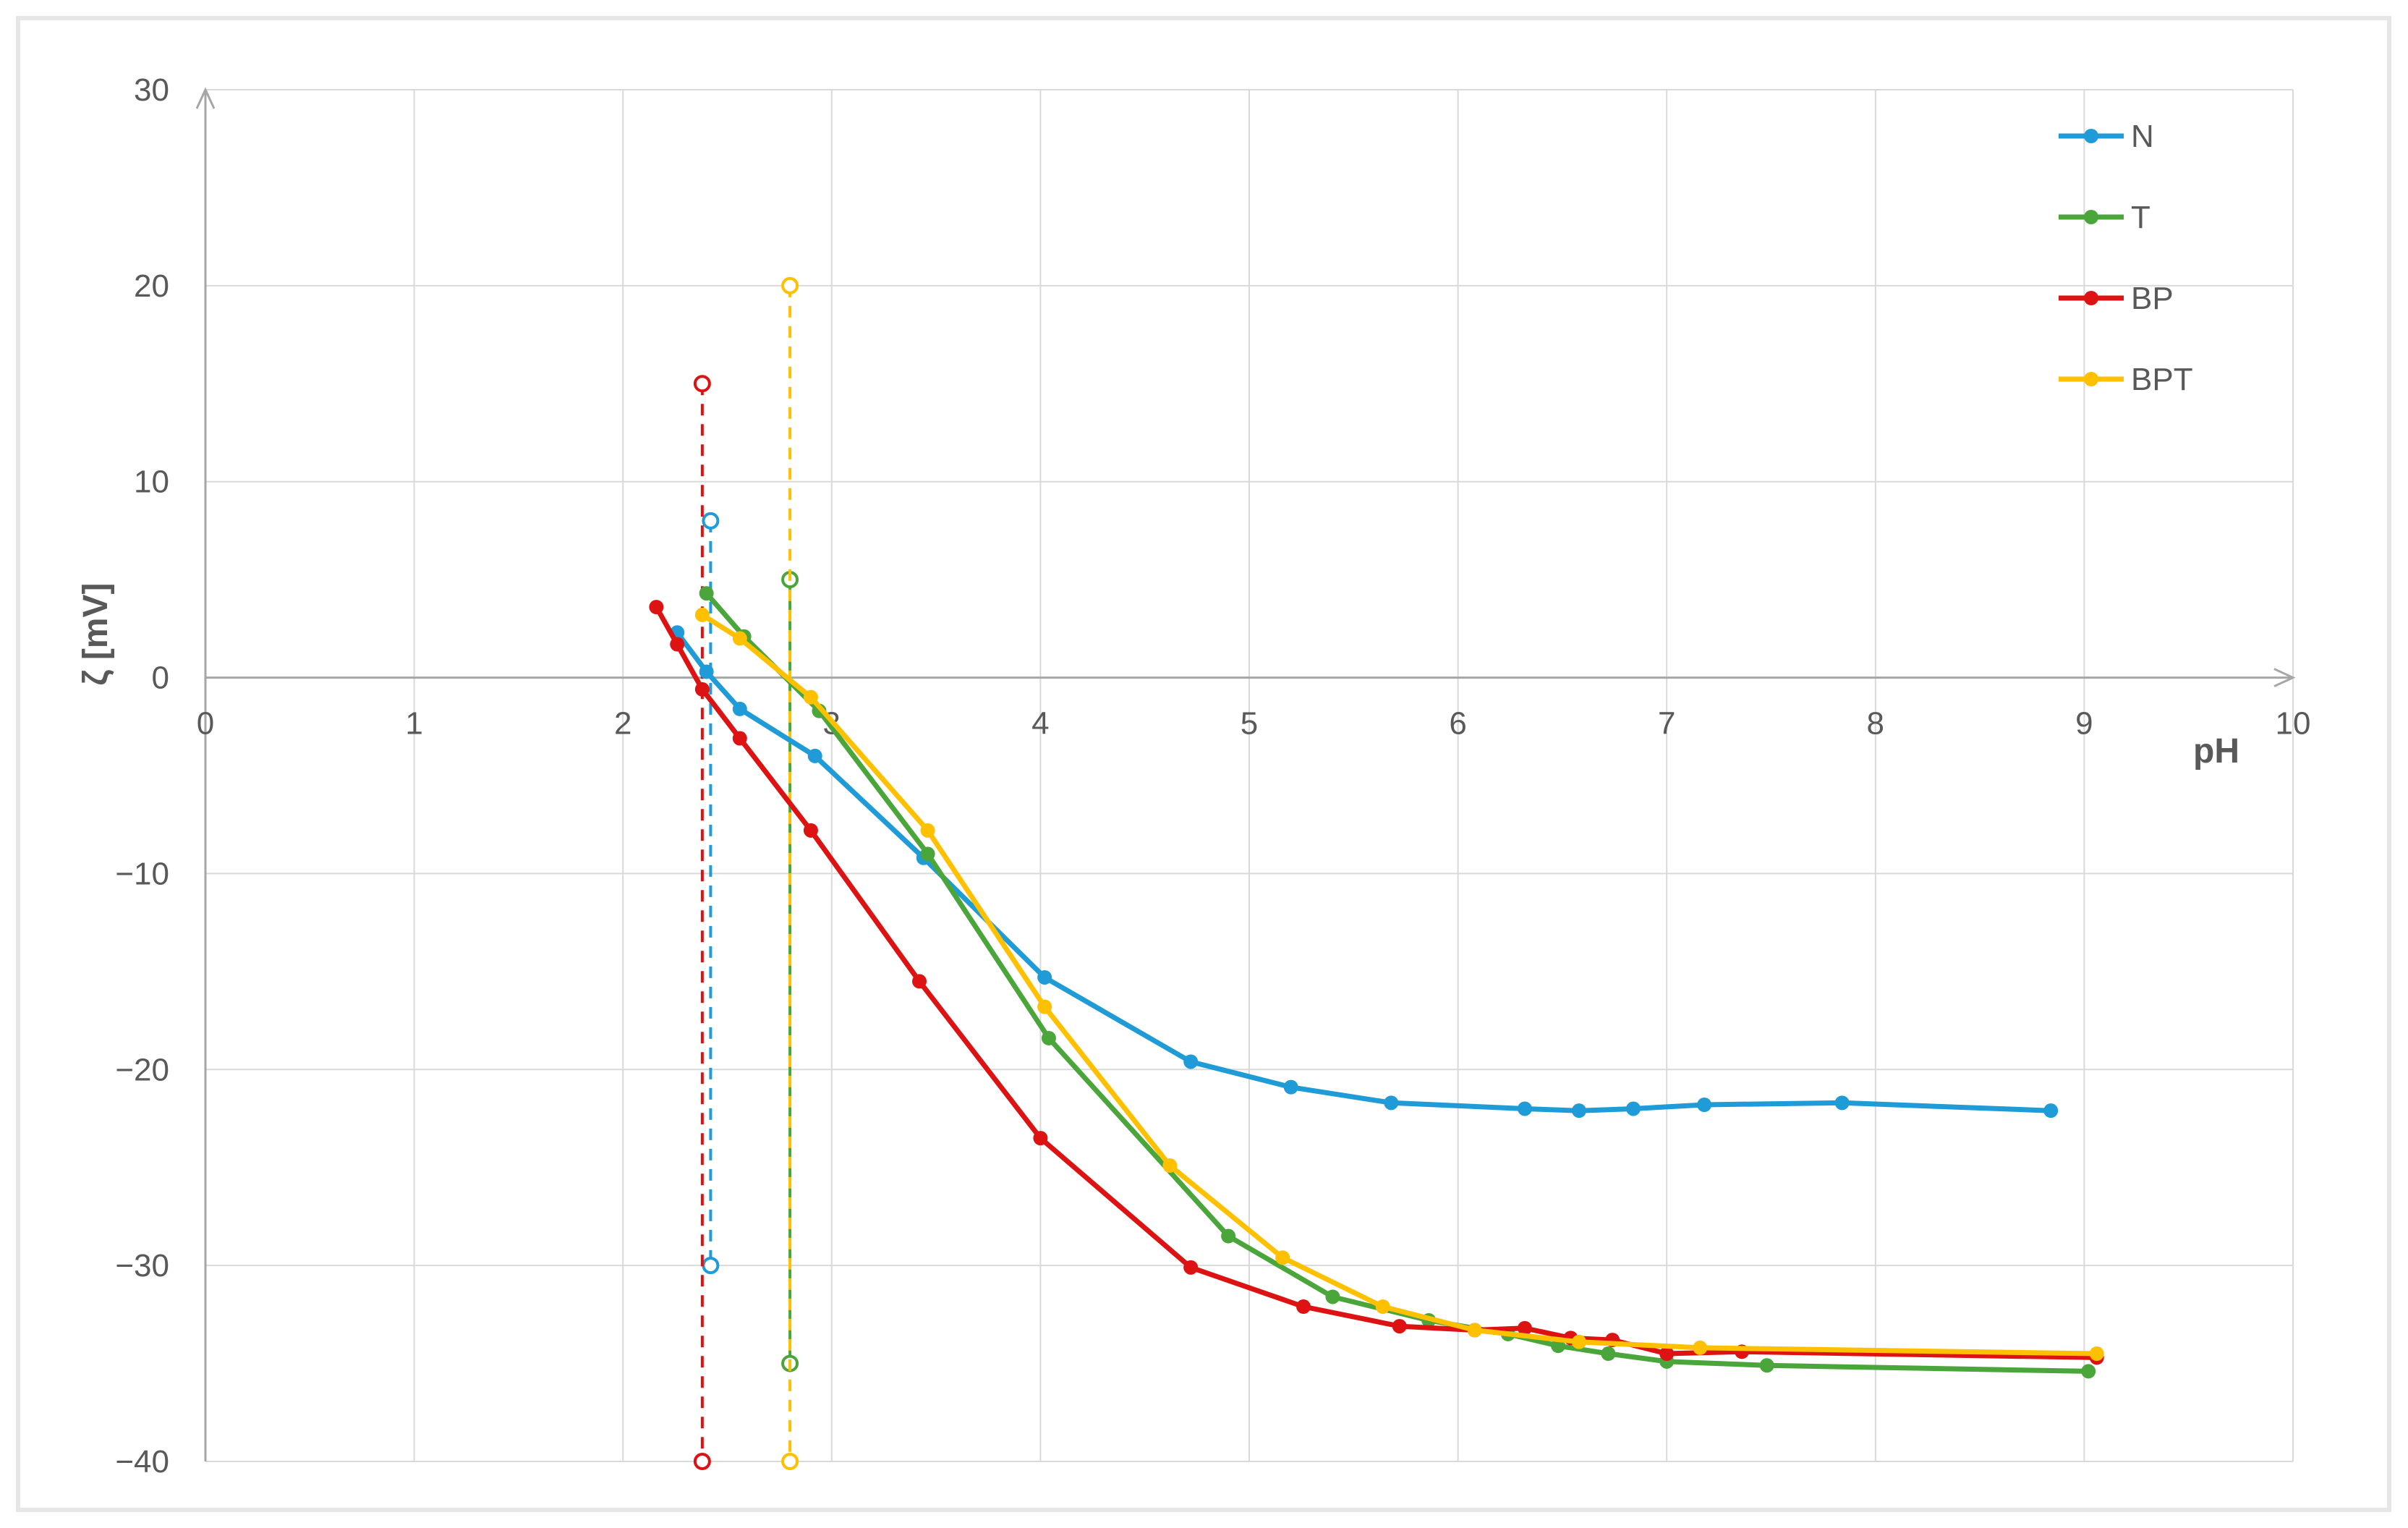 Image resolution: width=2408 pixels, height=1528 pixels. I want to click on legend-label: T, so click(2140, 217).